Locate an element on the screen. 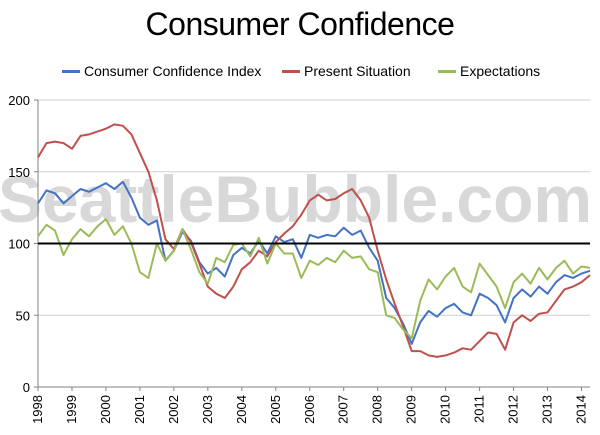 The width and height of the screenshot is (600, 435). x-tick-label: 2008 is located at coordinates (377, 409).